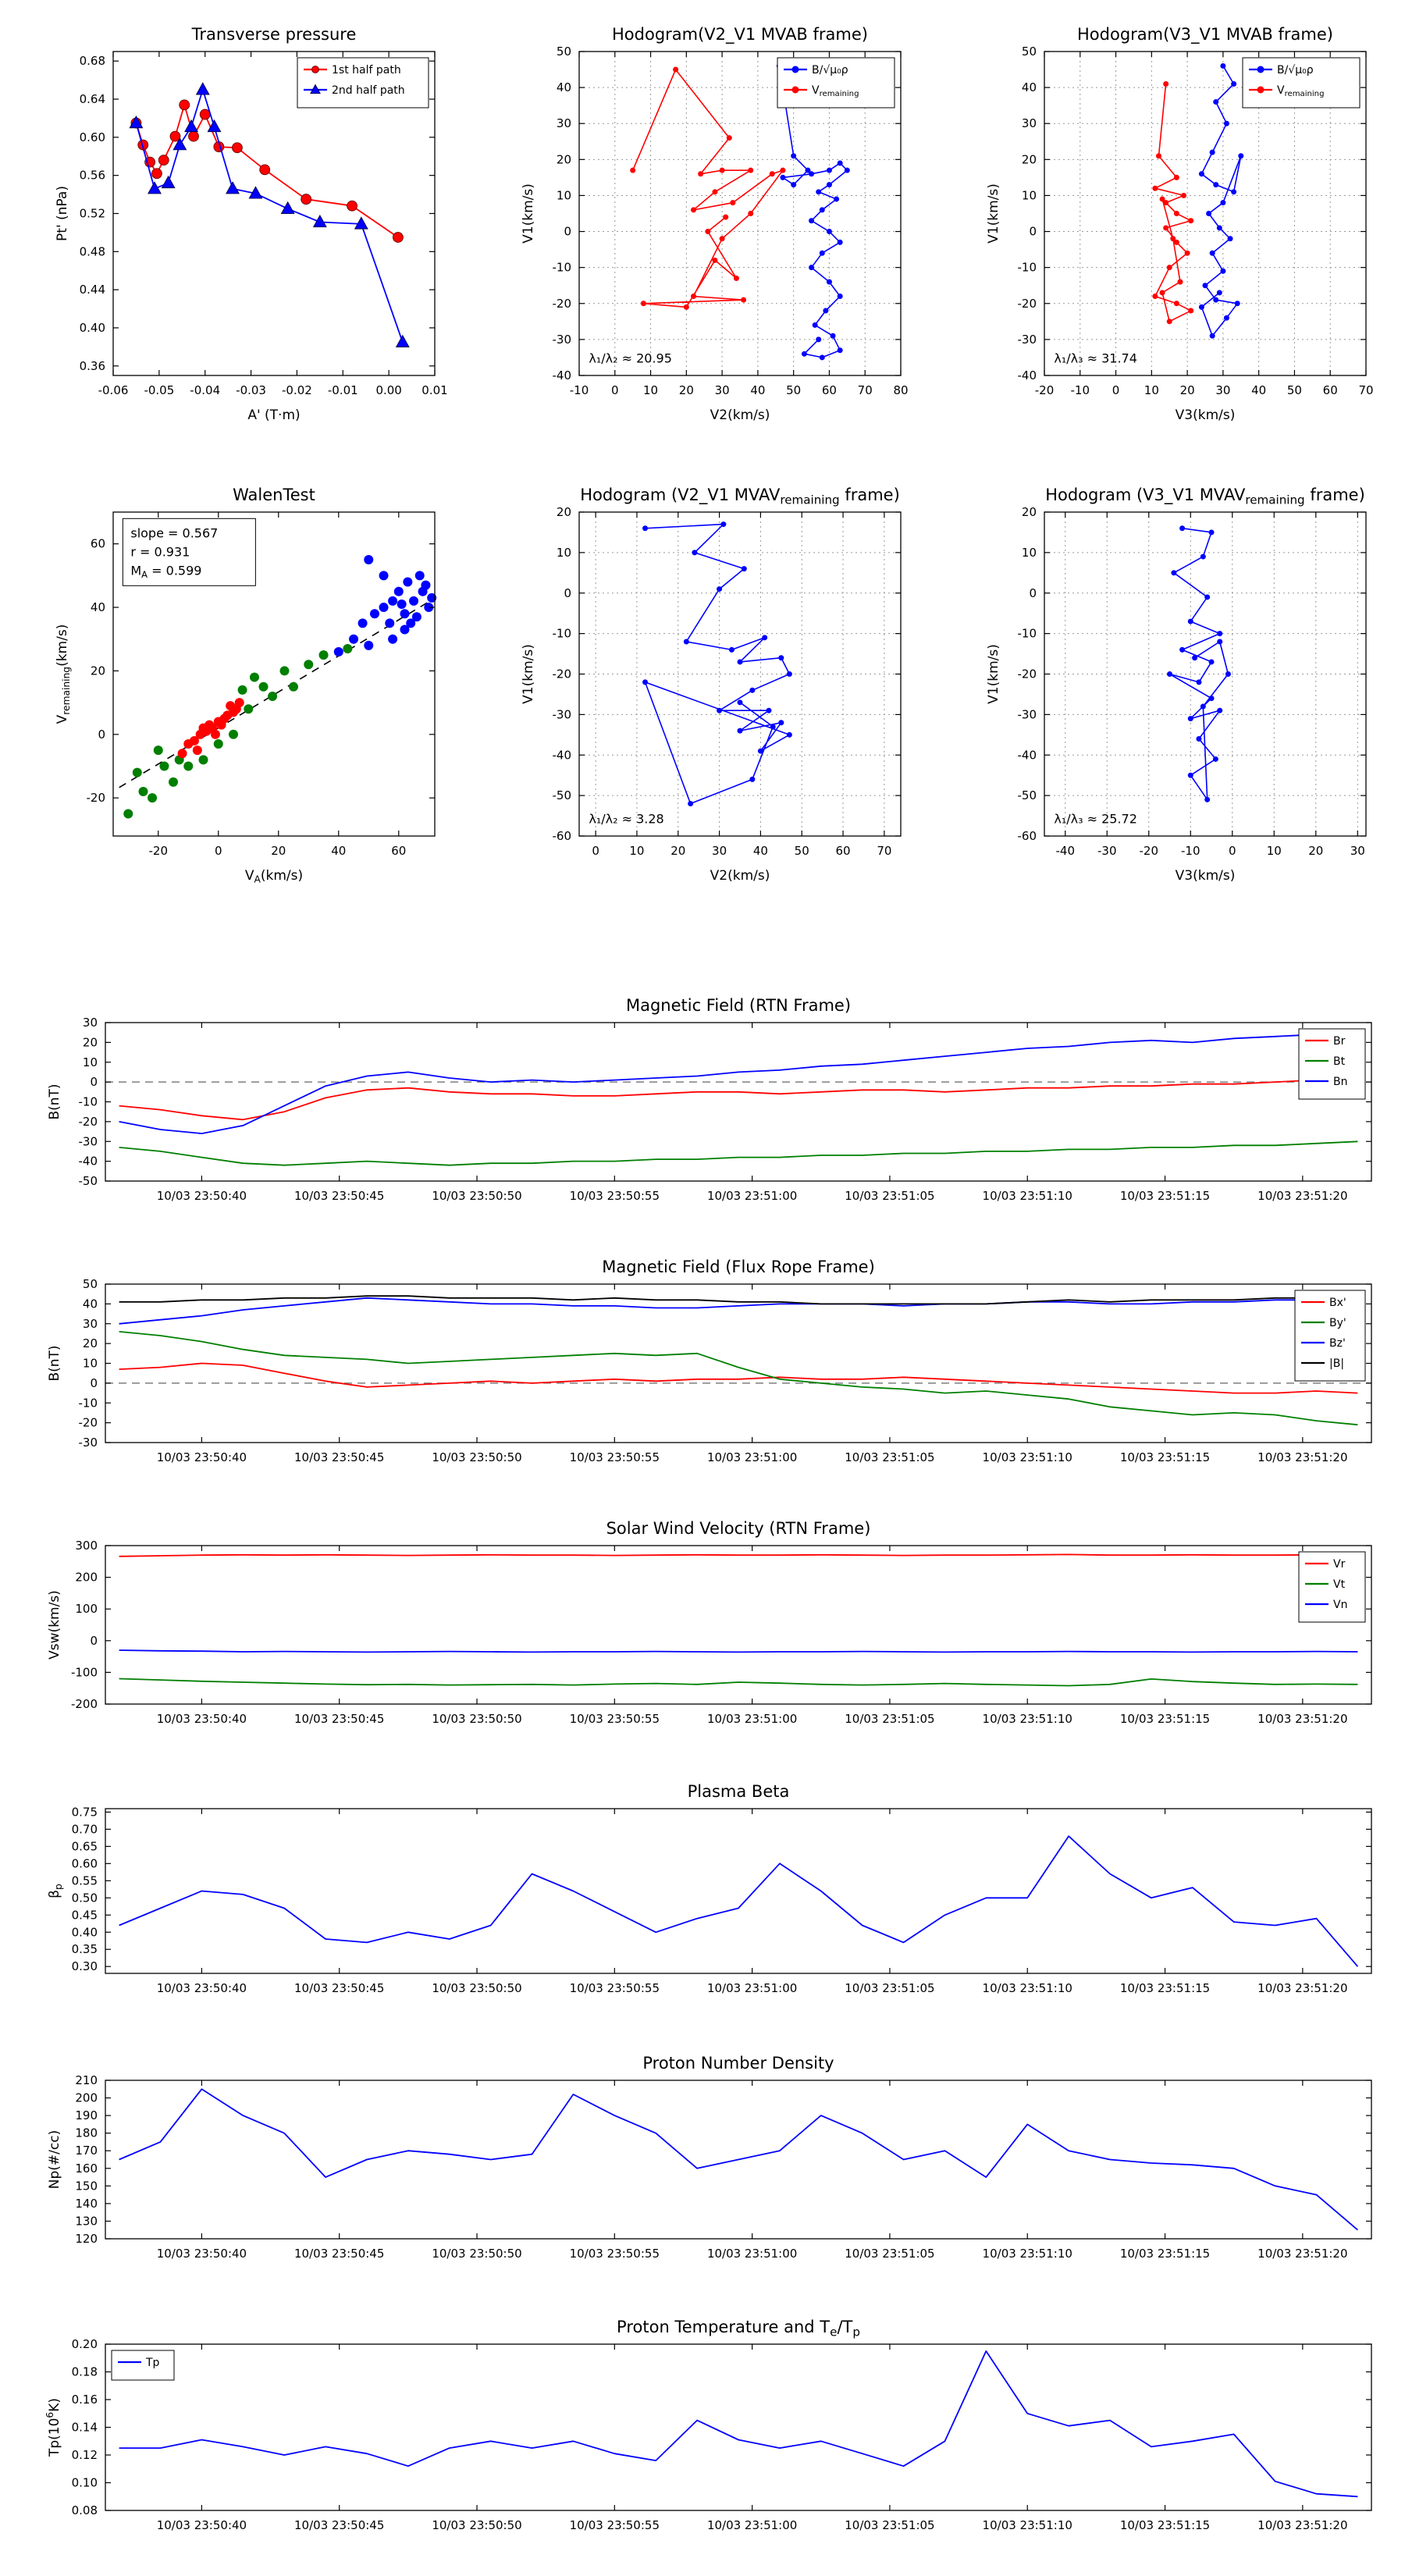 This screenshot has height=2576, width=1405. Describe the element at coordinates (1340, 1061) in the screenshot. I see `svg-text: Bt` at that location.